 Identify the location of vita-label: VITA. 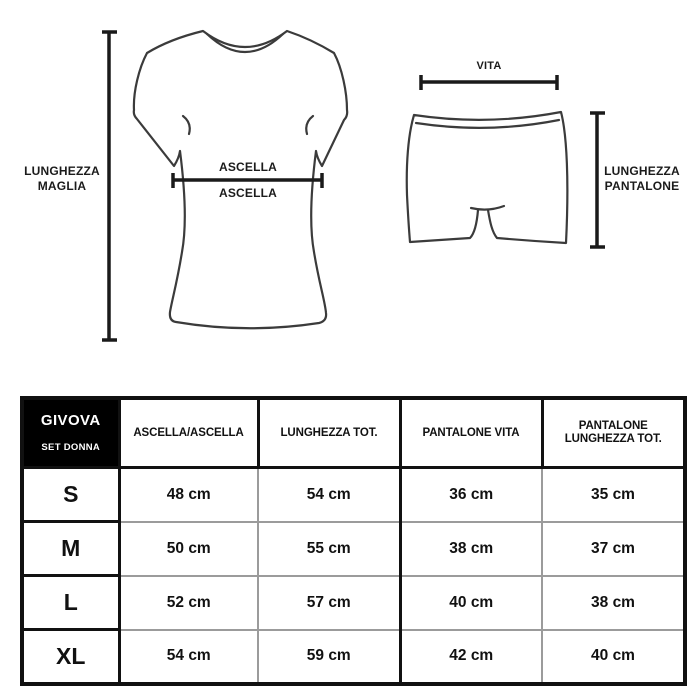
(489, 66).